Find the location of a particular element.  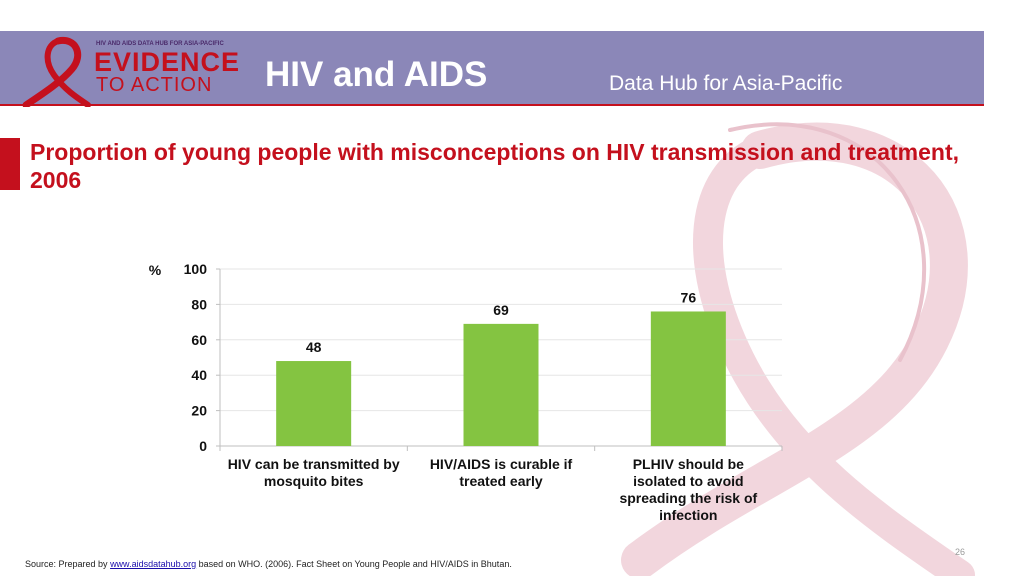

data-label: 76 is located at coordinates (689, 297).